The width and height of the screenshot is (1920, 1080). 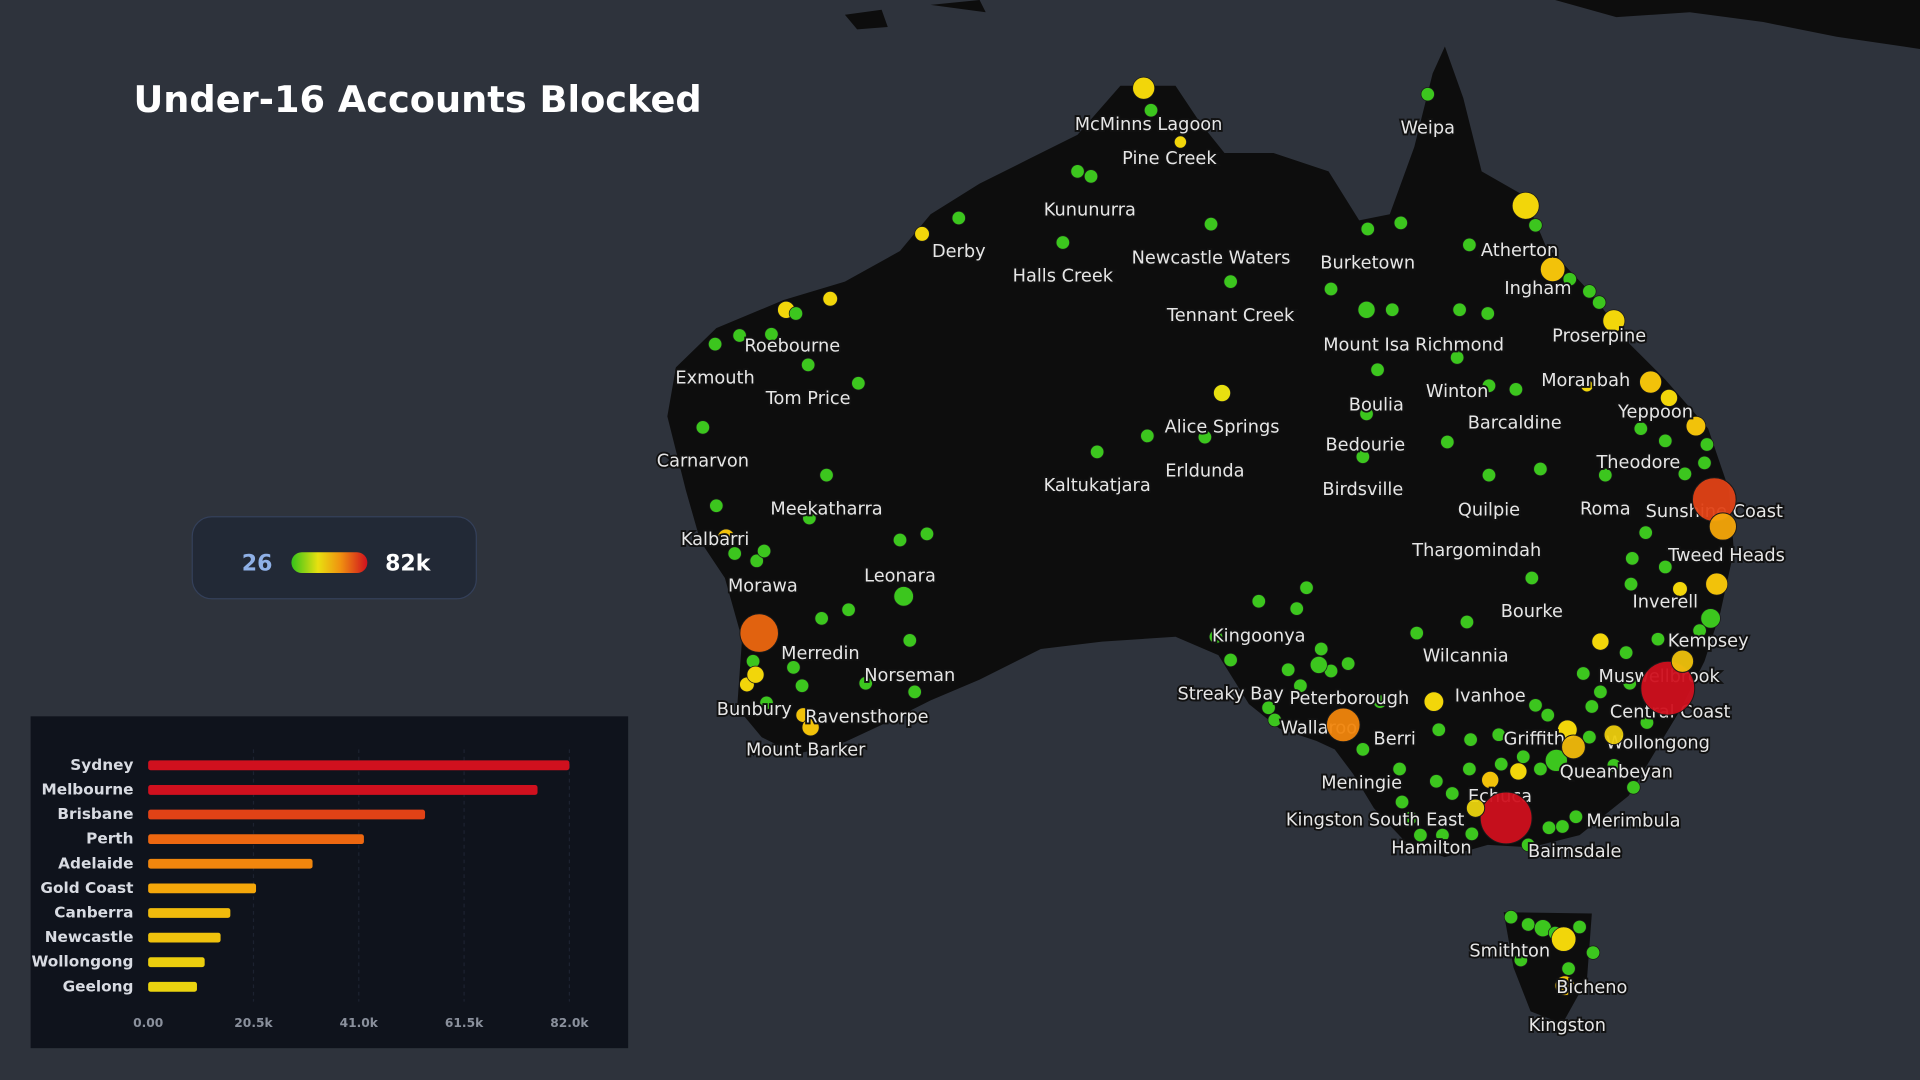 What do you see at coordinates (1063, 277) in the screenshot?
I see `place-label: Halls Creek` at bounding box center [1063, 277].